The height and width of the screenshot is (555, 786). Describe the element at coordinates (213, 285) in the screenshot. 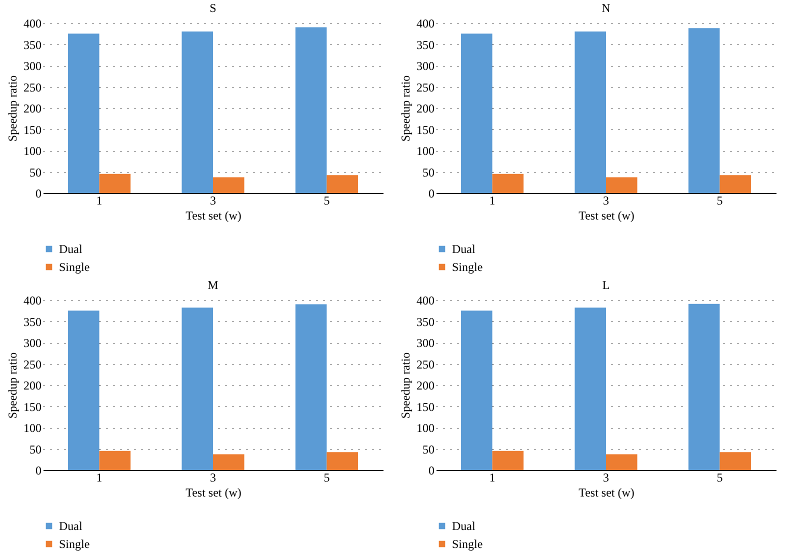

I see `chart-title: M` at that location.